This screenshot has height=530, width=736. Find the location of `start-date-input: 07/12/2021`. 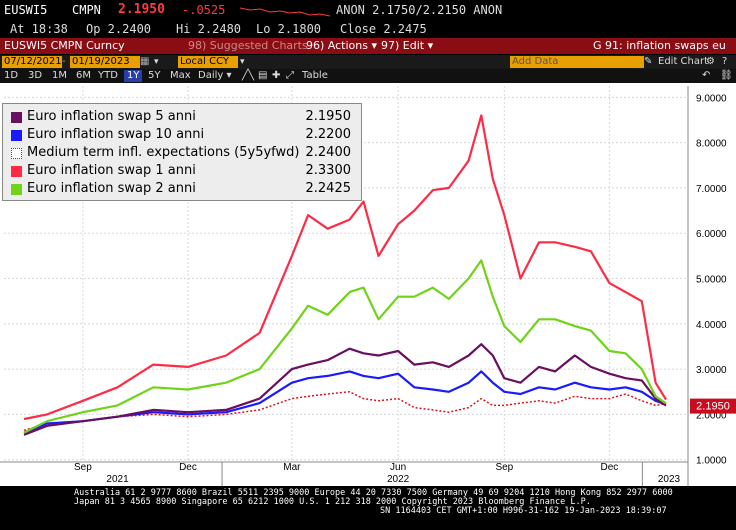

start-date-input: 07/12/2021 is located at coordinates (32, 62).